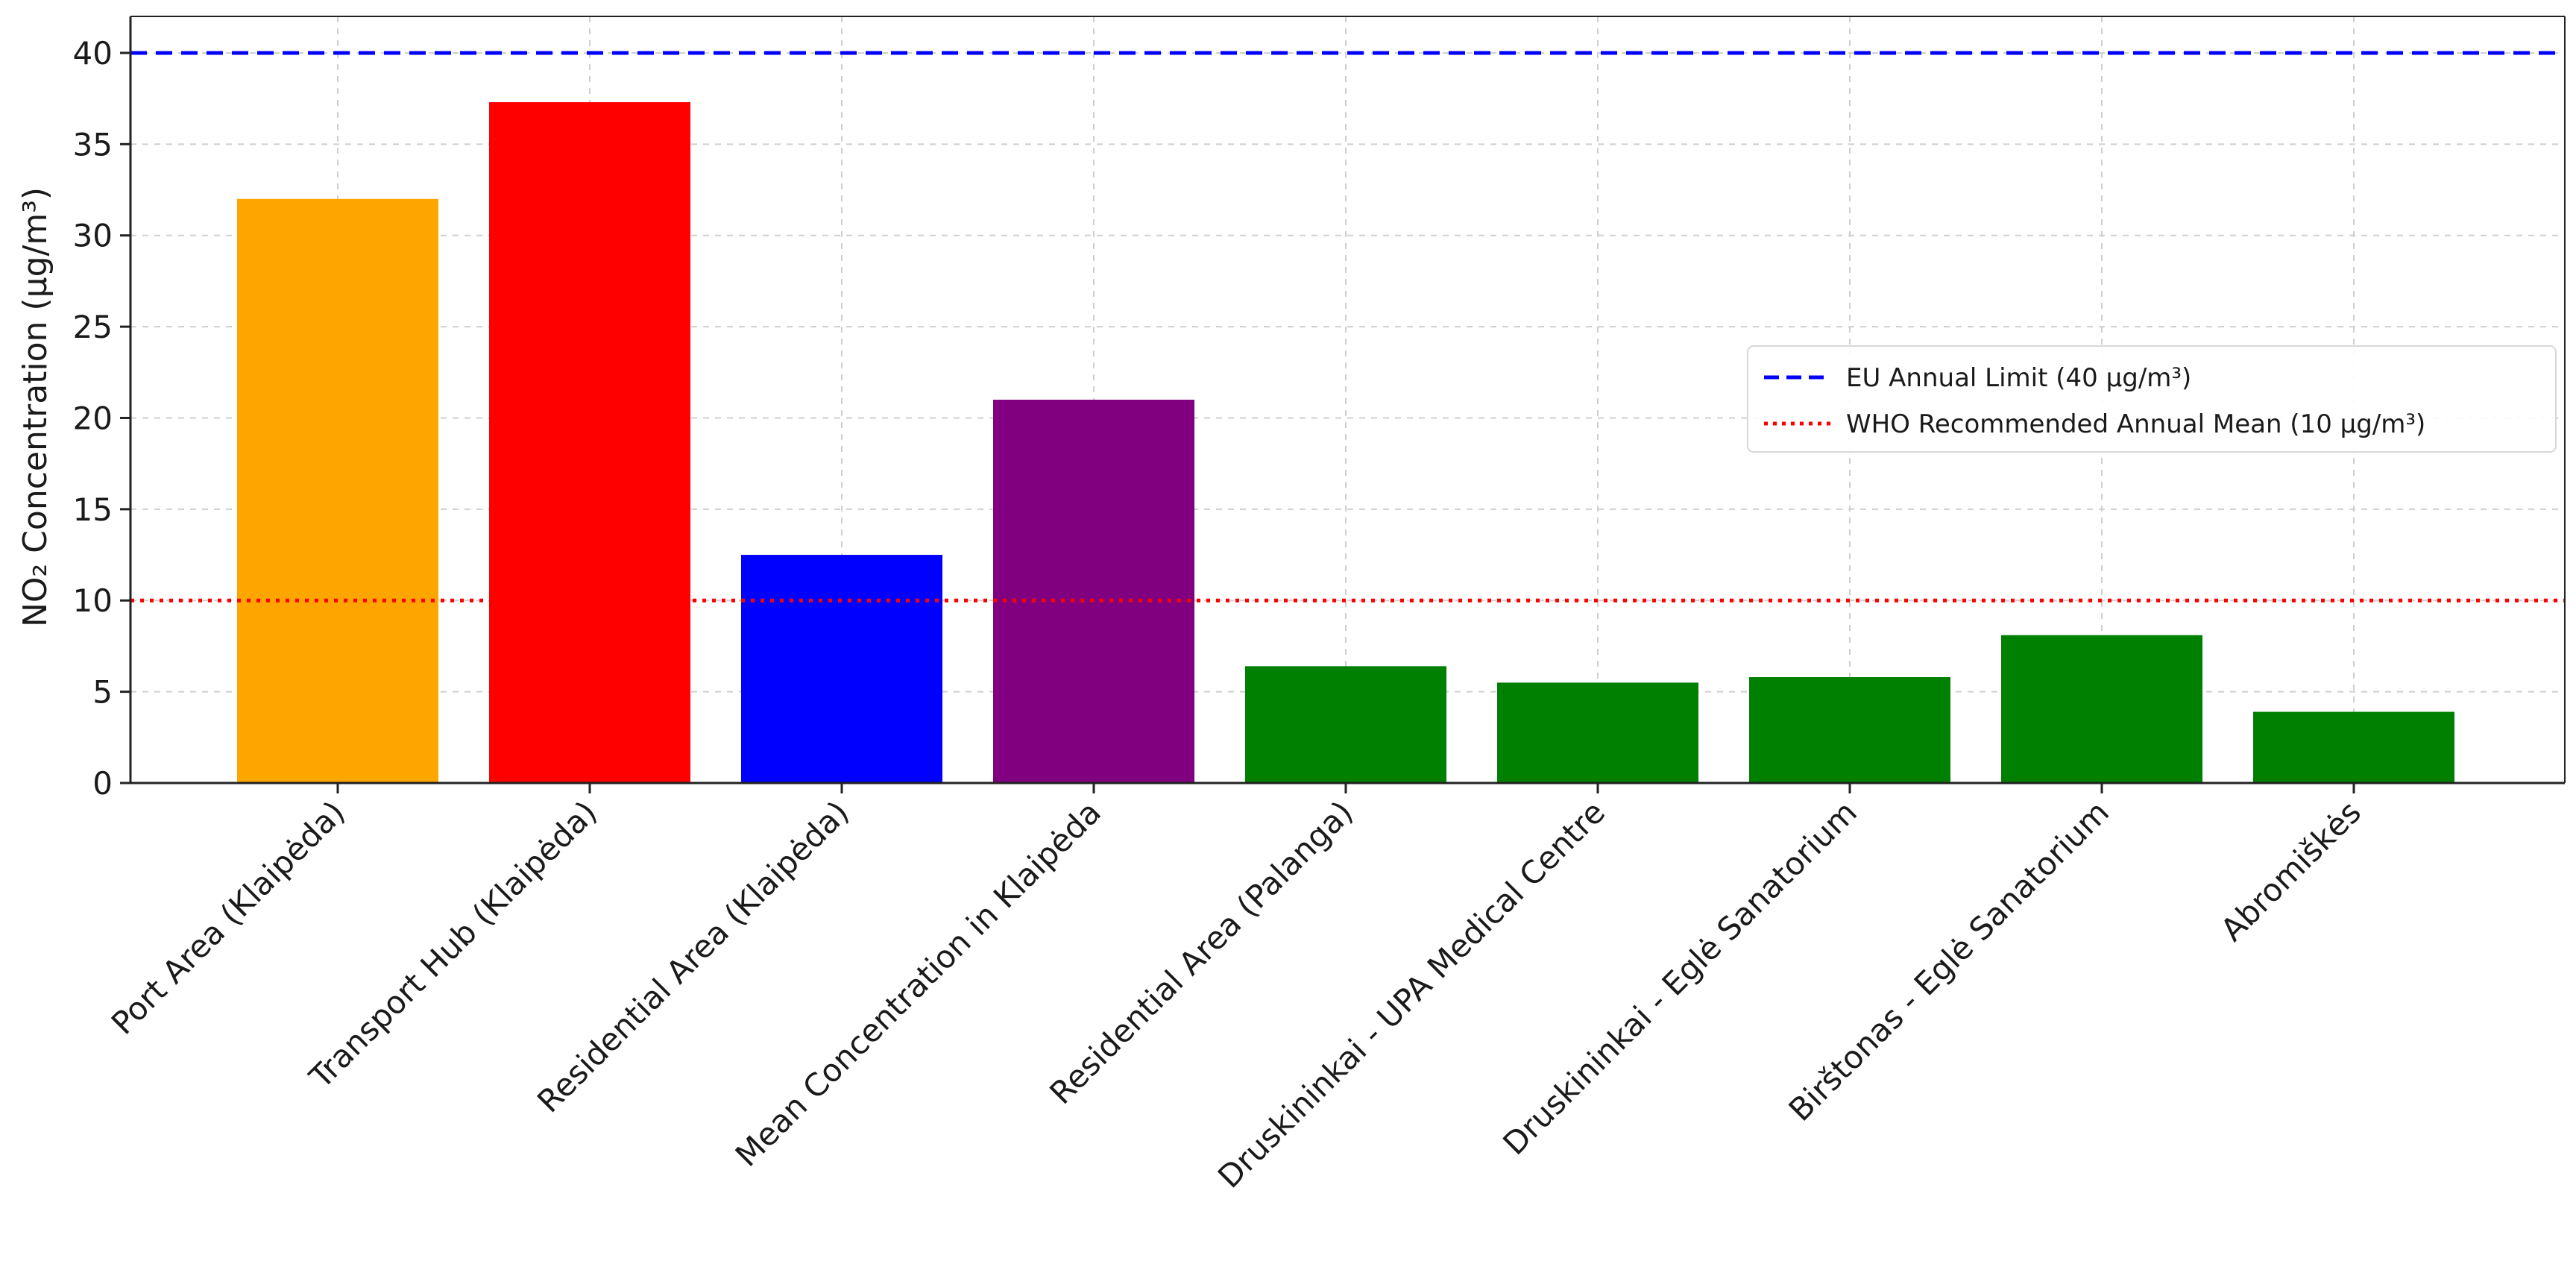 The image size is (2576, 1261). Describe the element at coordinates (2018, 378) in the screenshot. I see `legend-entry-label: EU Annual Limit (40 μg/m³)` at that location.